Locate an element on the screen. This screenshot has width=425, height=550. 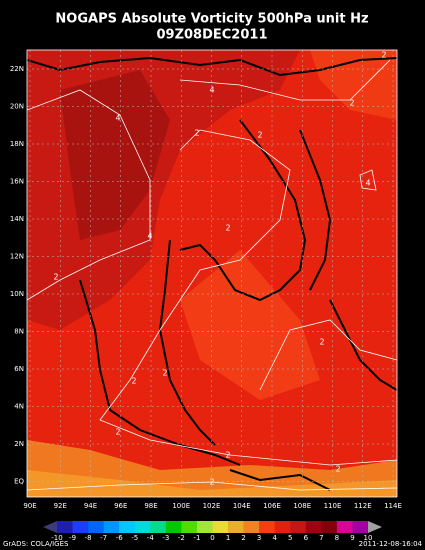
lat-label: 14N is located at coordinates (17, 219).